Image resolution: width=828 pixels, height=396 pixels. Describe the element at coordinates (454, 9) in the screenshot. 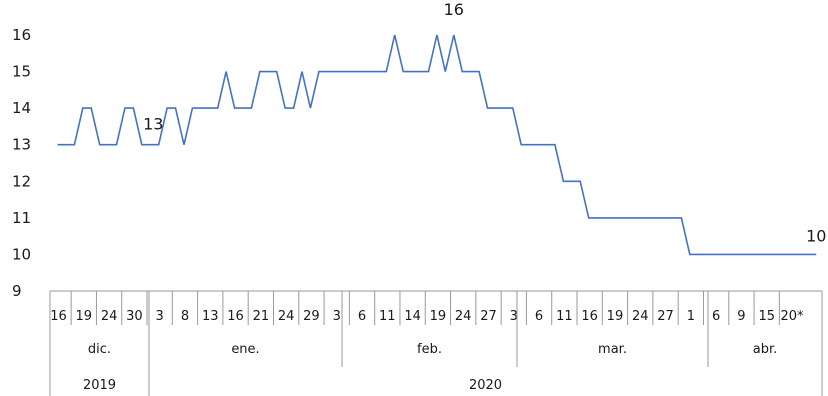

I see `data-label: 16` at that location.